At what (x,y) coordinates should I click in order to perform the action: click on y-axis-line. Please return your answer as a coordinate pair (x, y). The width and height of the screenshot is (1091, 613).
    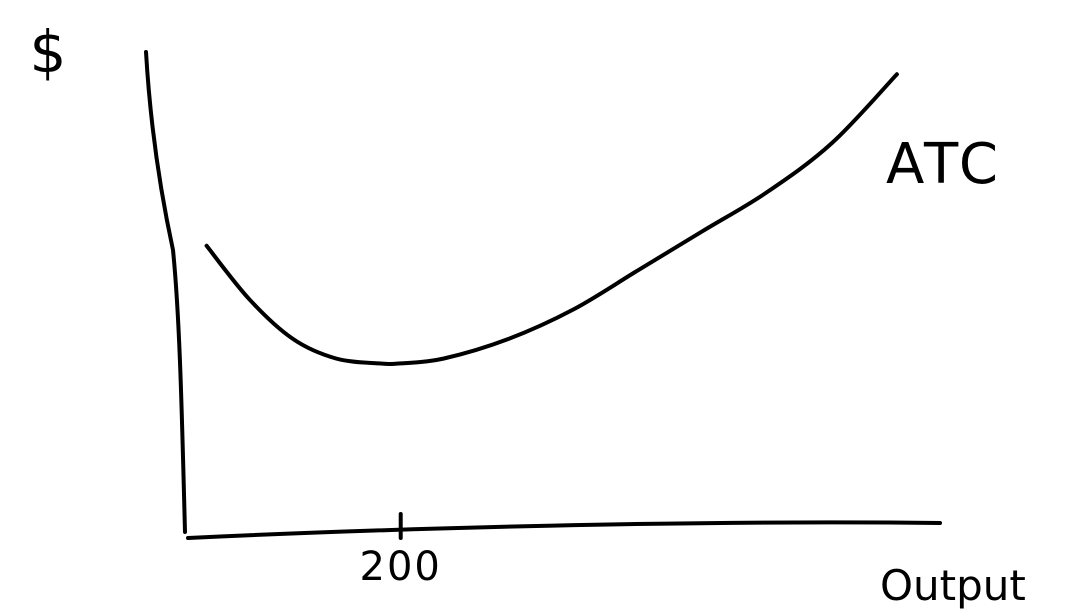
    Looking at the image, I should click on (165, 292).